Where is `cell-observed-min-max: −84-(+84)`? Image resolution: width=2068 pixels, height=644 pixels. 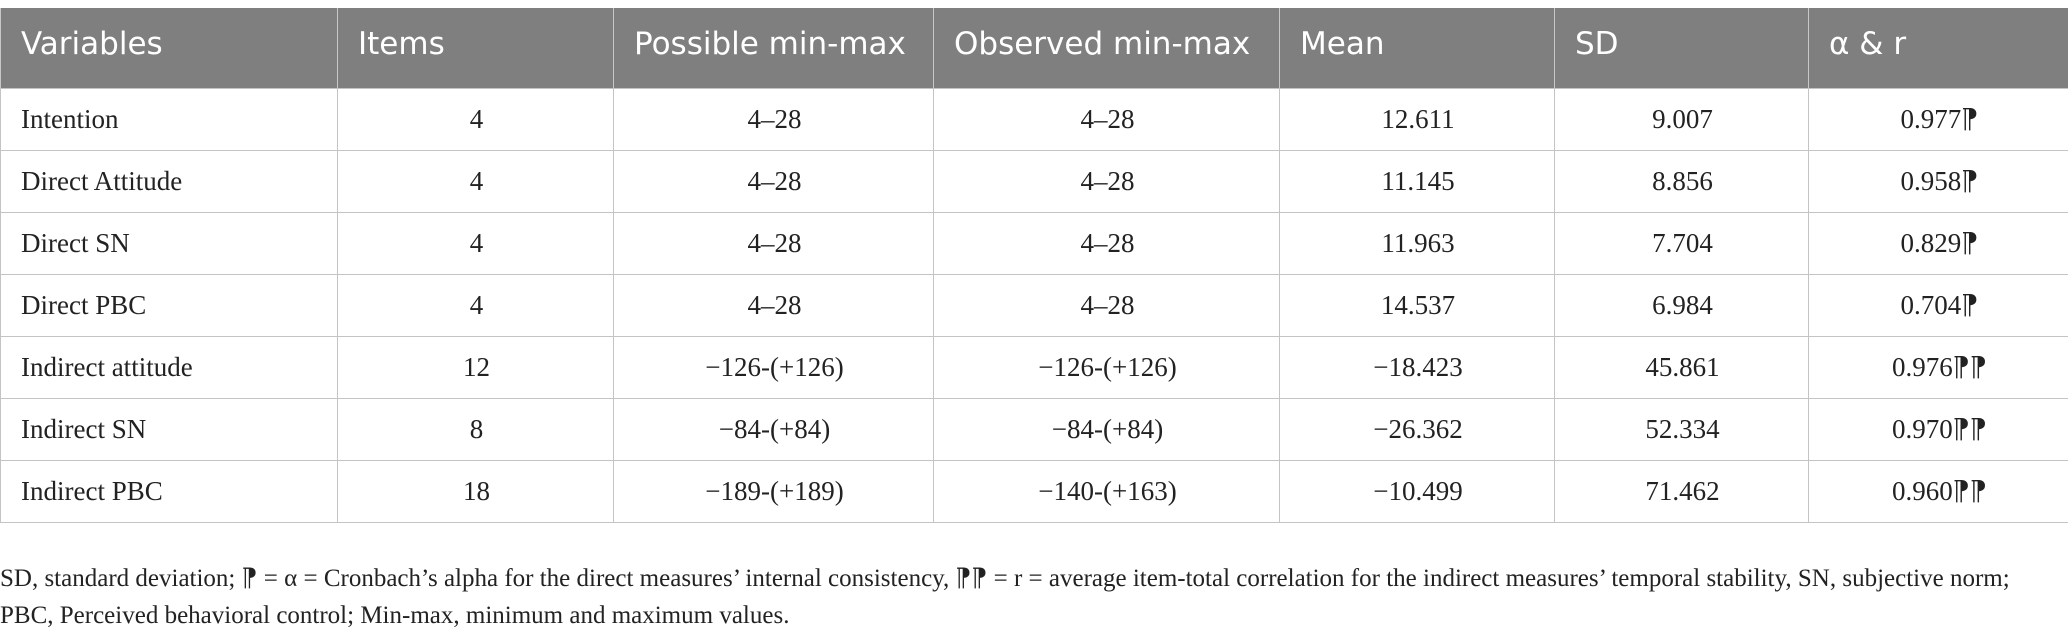 cell-observed-min-max: −84-(+84) is located at coordinates (1106, 429).